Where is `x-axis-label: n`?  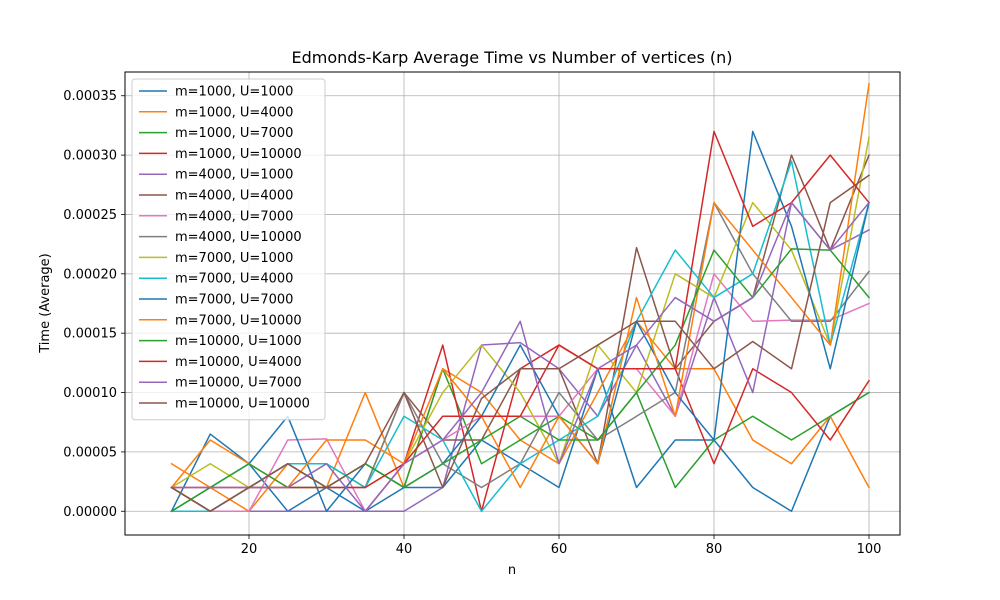 x-axis-label: n is located at coordinates (512, 570).